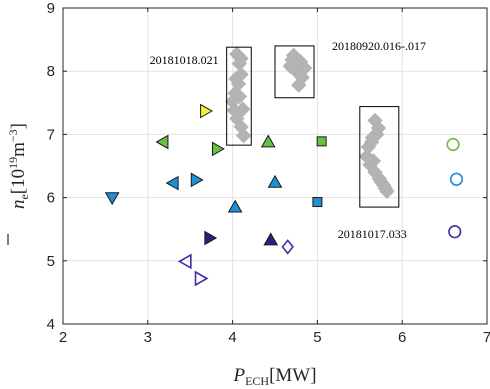 Image resolution: width=490 pixels, height=389 pixels. Describe the element at coordinates (63, 337) in the screenshot. I see `x-tick-label: 2` at that location.